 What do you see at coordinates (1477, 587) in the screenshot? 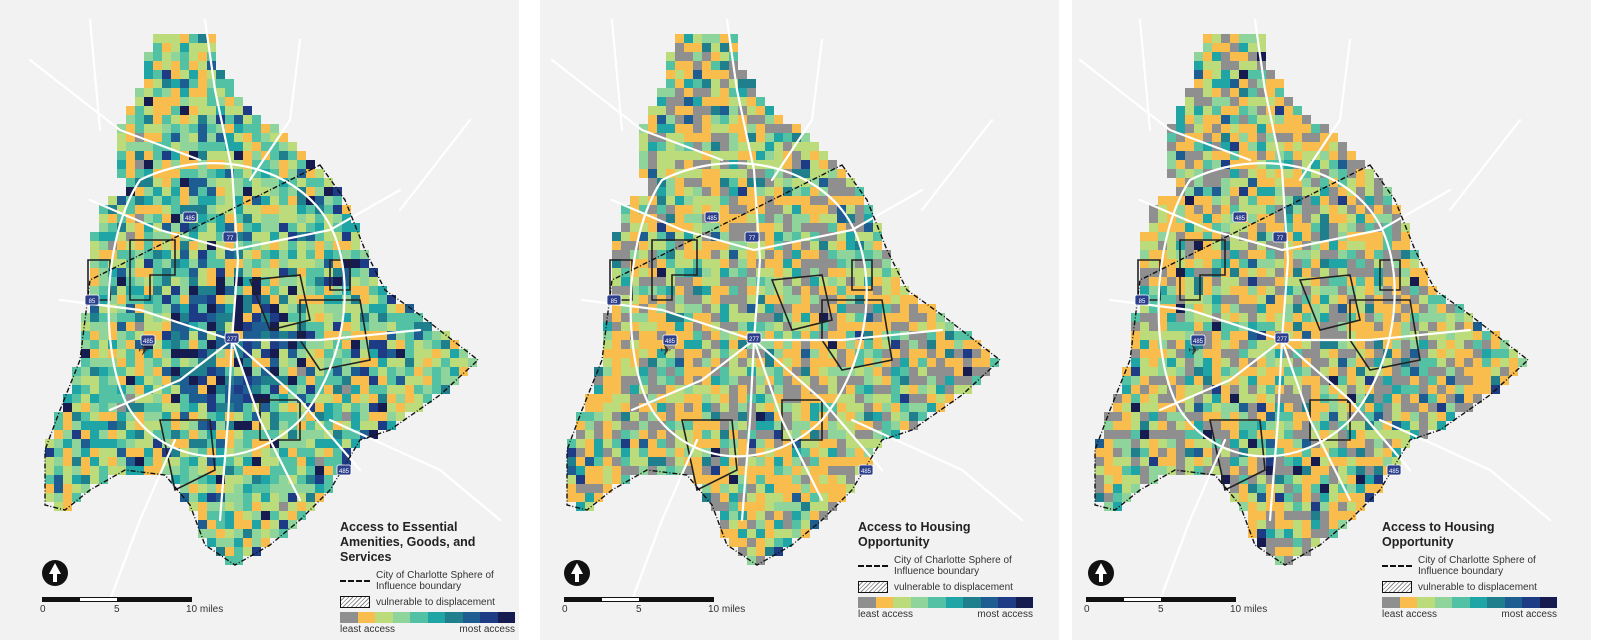
I see `vulnerable-label: vulnerable to displacement` at bounding box center [1477, 587].